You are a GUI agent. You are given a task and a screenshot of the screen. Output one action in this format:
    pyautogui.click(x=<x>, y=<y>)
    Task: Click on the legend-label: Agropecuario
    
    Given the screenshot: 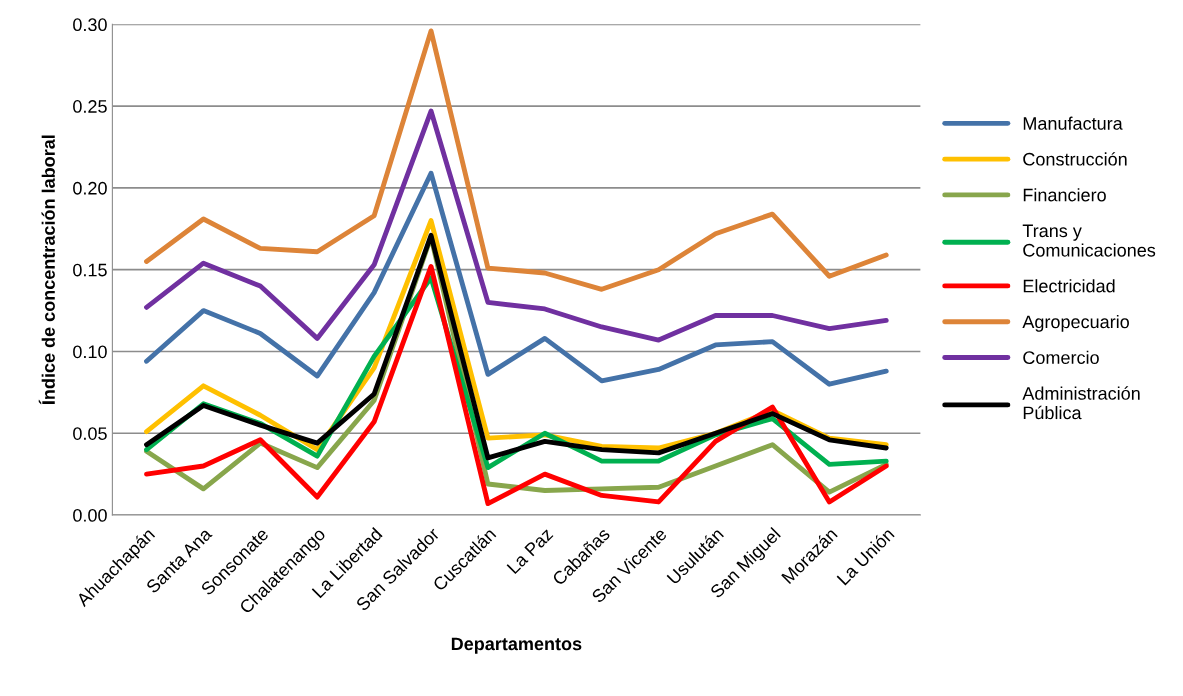 What is the action you would take?
    pyautogui.click(x=1075, y=323)
    